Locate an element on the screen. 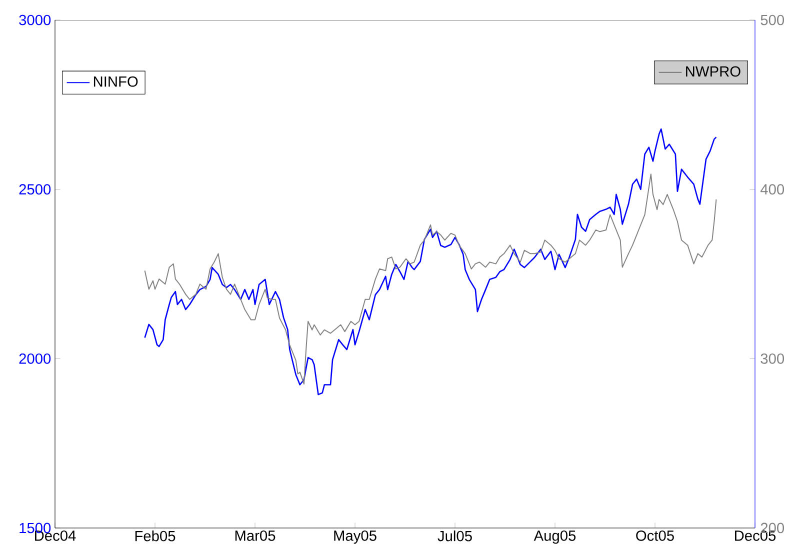 This screenshot has width=801, height=552. y2-tick-label: 300 is located at coordinates (772, 358).